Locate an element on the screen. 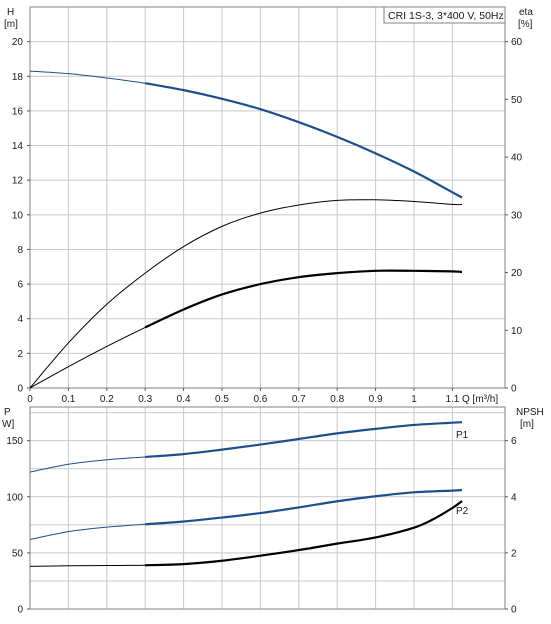  x-tick-label: 1.1 is located at coordinates (452, 399).